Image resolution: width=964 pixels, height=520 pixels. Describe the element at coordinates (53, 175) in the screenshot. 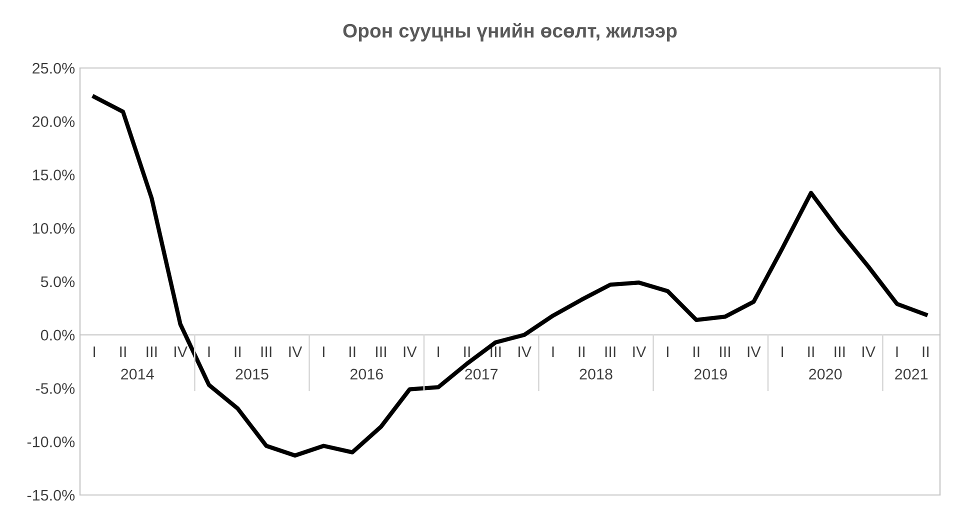

I see `y-tick-label: 15.0%` at that location.